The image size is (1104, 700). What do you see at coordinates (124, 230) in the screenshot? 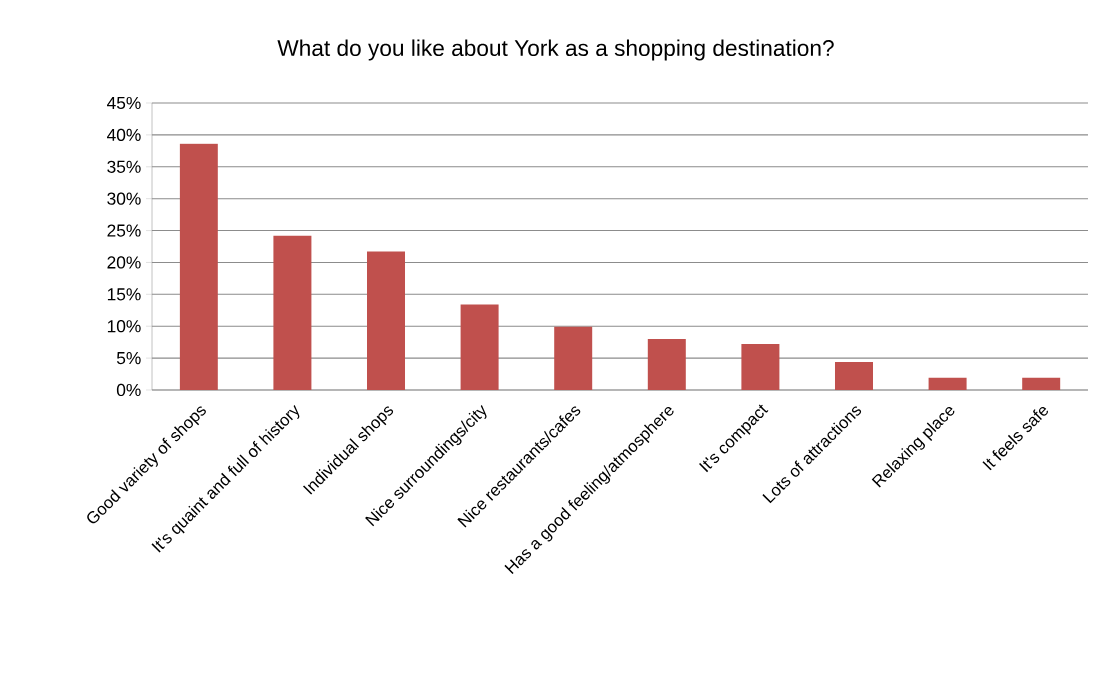
I see `y-tick-label: 25%` at bounding box center [124, 230].